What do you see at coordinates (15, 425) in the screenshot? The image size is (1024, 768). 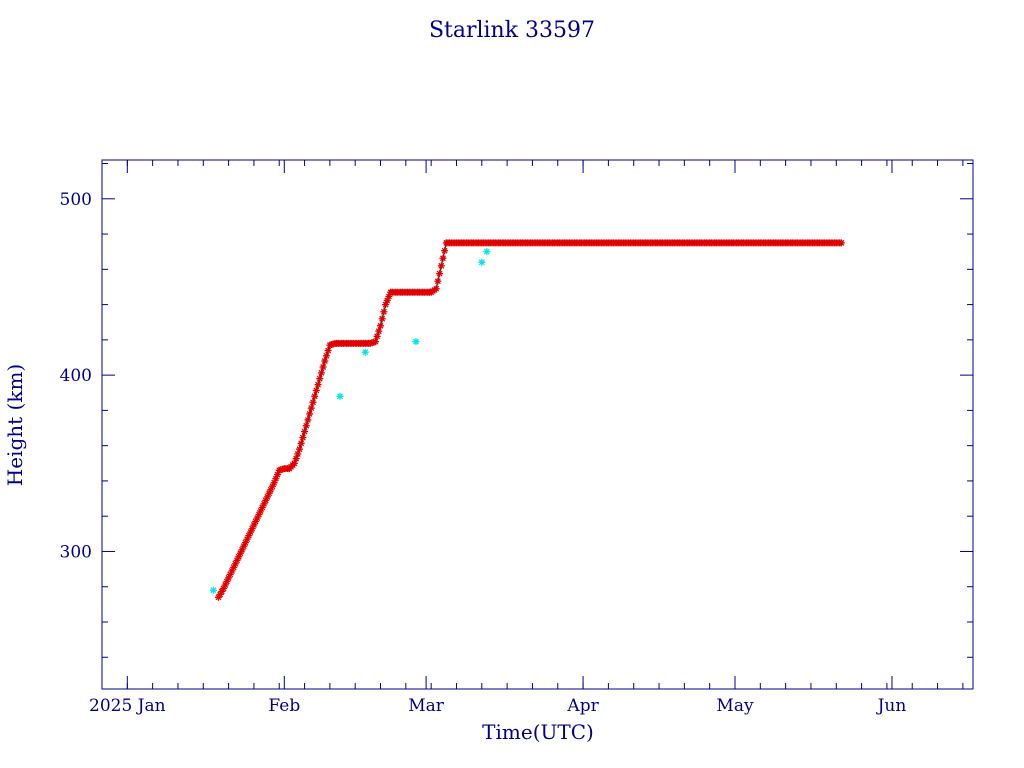 I see `y-axis-label: Height (km)` at bounding box center [15, 425].